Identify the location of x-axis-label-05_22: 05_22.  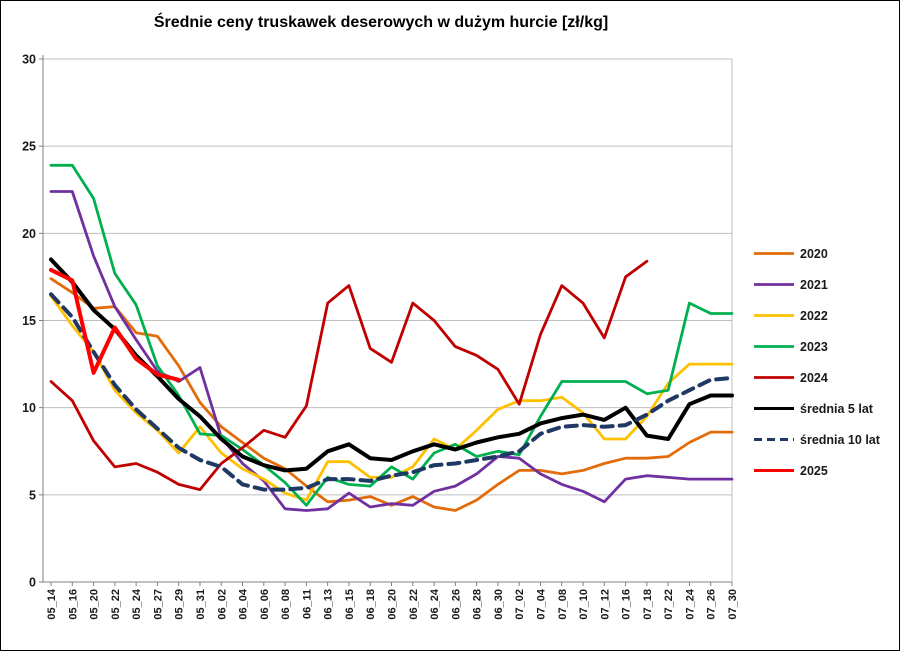
(116, 604).